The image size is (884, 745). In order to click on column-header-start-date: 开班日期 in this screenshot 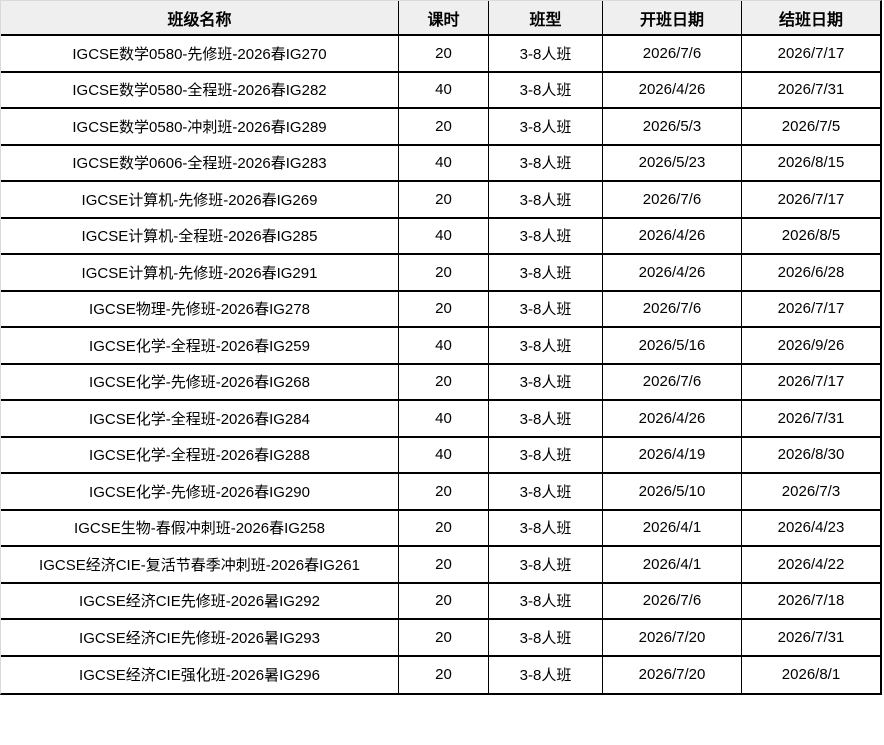, I will do `click(671, 18)`.